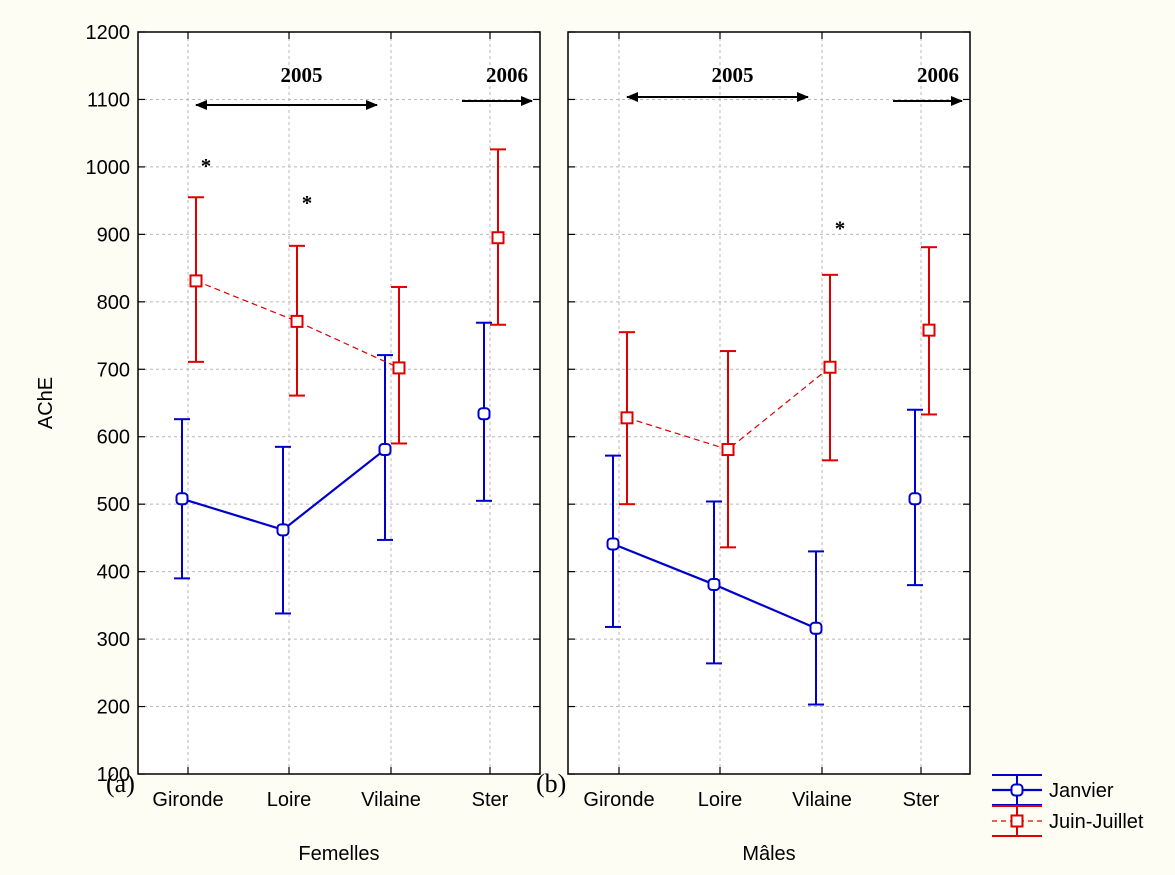 The height and width of the screenshot is (875, 1175). I want to click on y-tick-label: 200, so click(113, 708).